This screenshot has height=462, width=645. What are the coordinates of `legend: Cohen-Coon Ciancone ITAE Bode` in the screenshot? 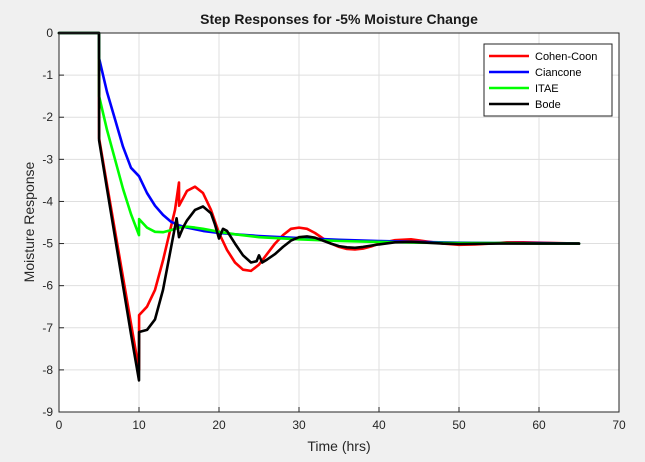 It's located at (548, 80).